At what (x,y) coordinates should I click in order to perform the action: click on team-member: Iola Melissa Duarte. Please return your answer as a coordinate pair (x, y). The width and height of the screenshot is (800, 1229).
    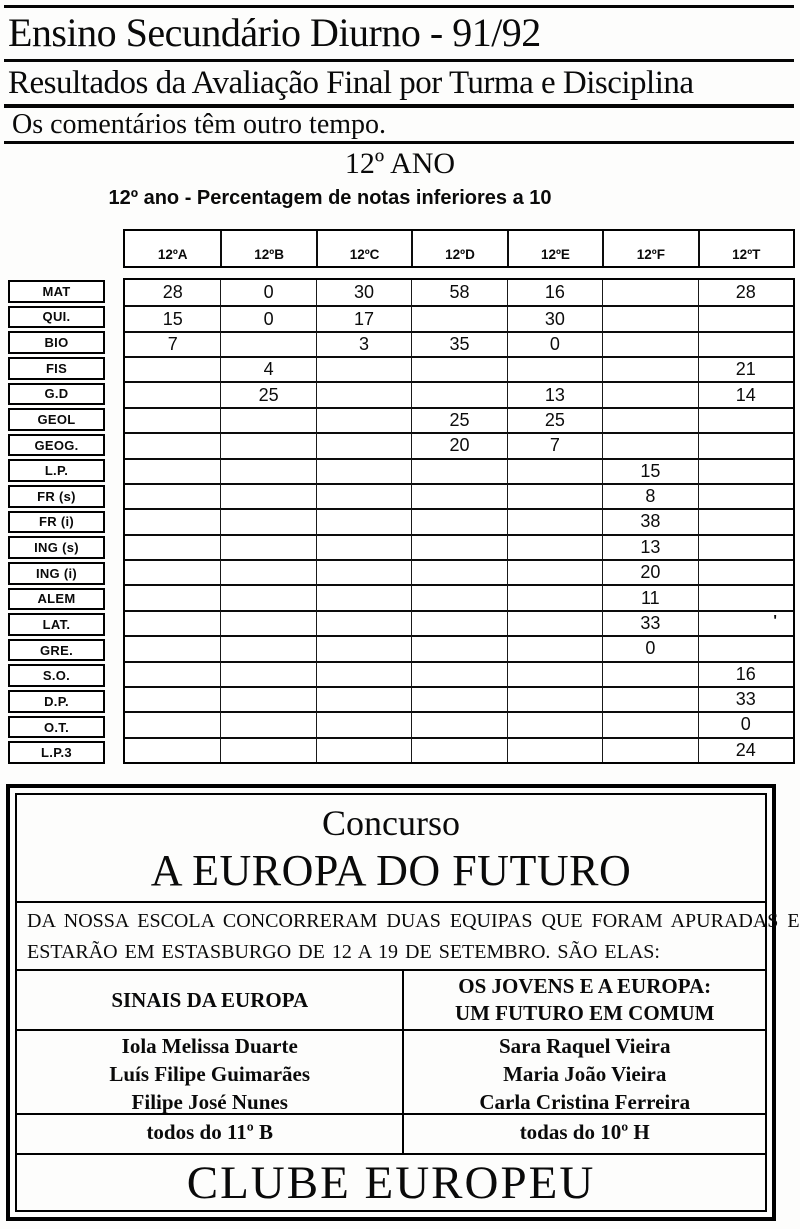
    Looking at the image, I should click on (209, 1046).